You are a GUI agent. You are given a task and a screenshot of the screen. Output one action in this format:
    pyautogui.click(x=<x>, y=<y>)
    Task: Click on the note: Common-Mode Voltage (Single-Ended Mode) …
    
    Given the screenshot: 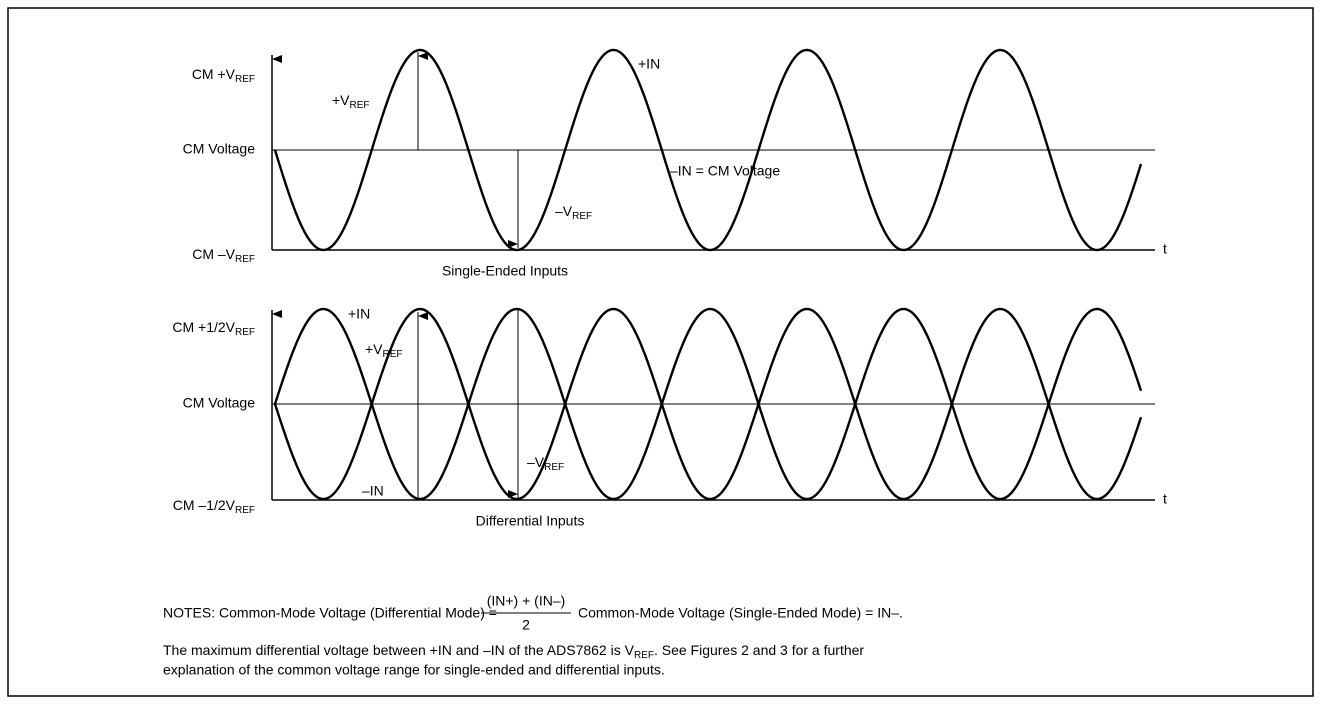 What is the action you would take?
    pyautogui.click(x=740, y=613)
    